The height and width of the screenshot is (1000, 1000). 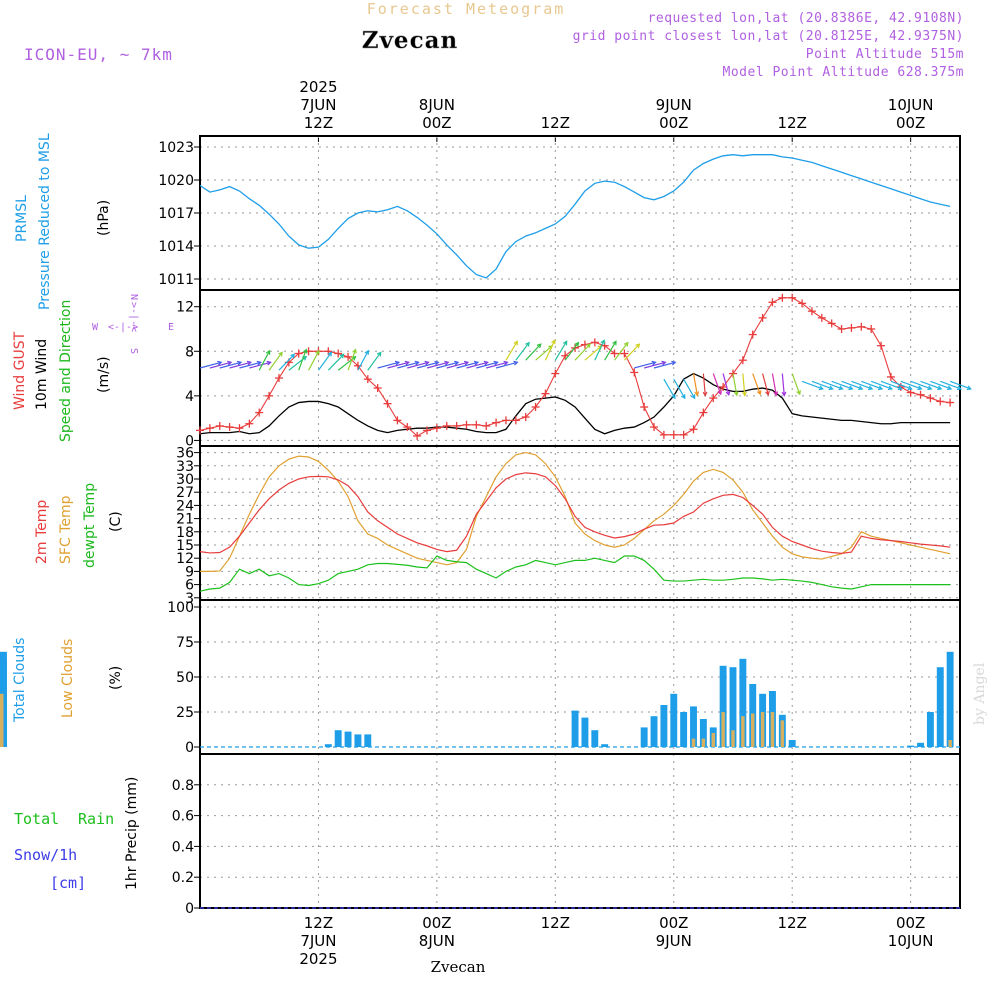 What do you see at coordinates (185, 678) in the screenshot?
I see `tick-label: 50` at bounding box center [185, 678].